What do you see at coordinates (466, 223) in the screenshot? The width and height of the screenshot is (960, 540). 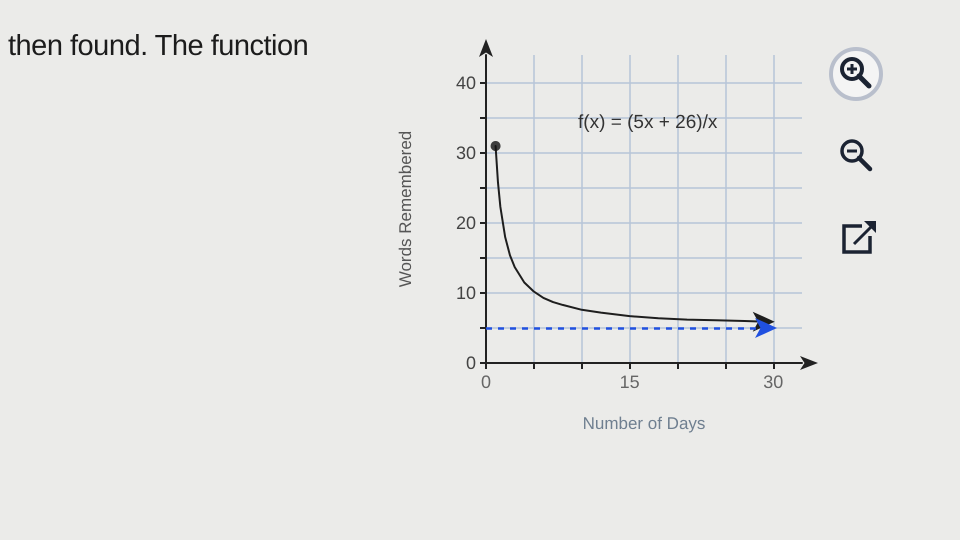 I see `y-tick-label: 20` at bounding box center [466, 223].